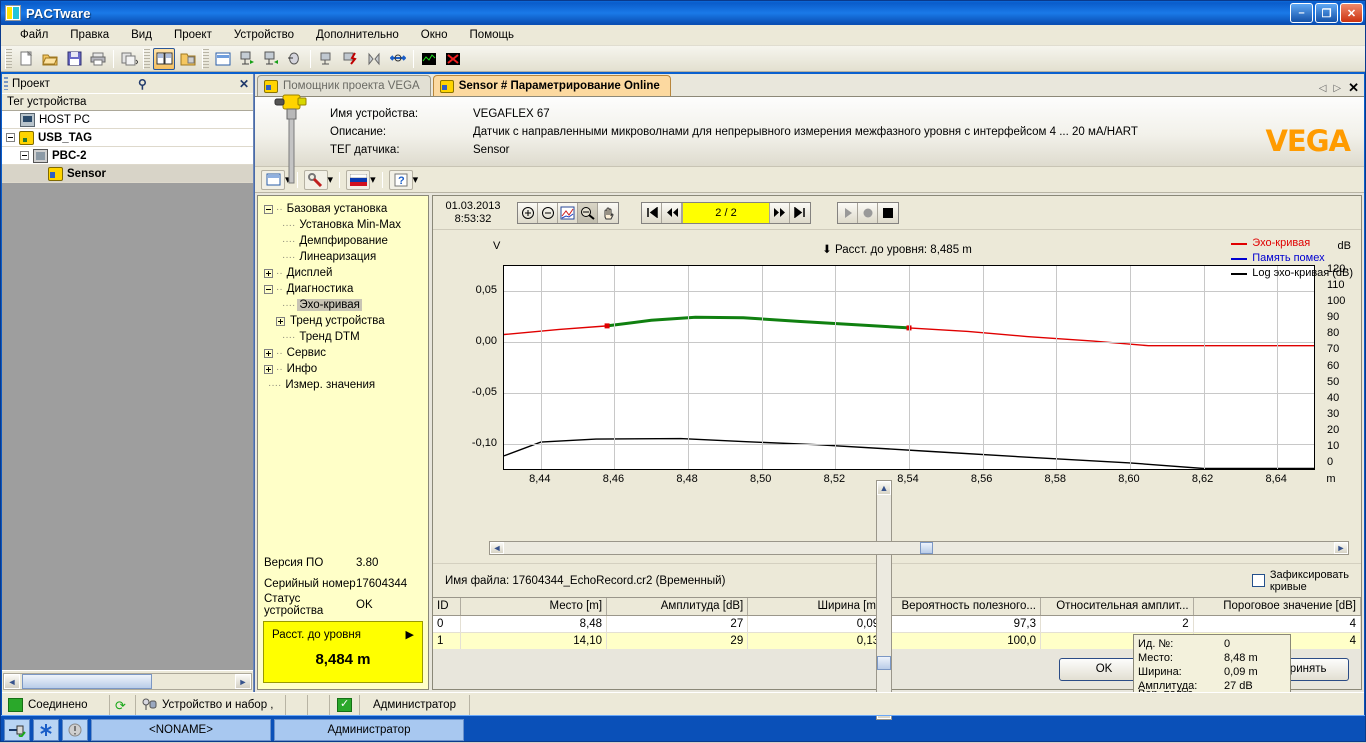  I want to click on device-catalog-icon, so click(188, 59).